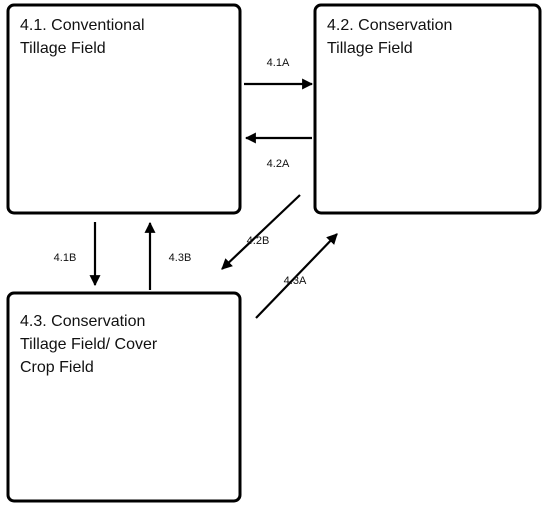 The width and height of the screenshot is (543, 506). Describe the element at coordinates (389, 25) in the screenshot. I see `node-label: 4.2. Conservation` at that location.